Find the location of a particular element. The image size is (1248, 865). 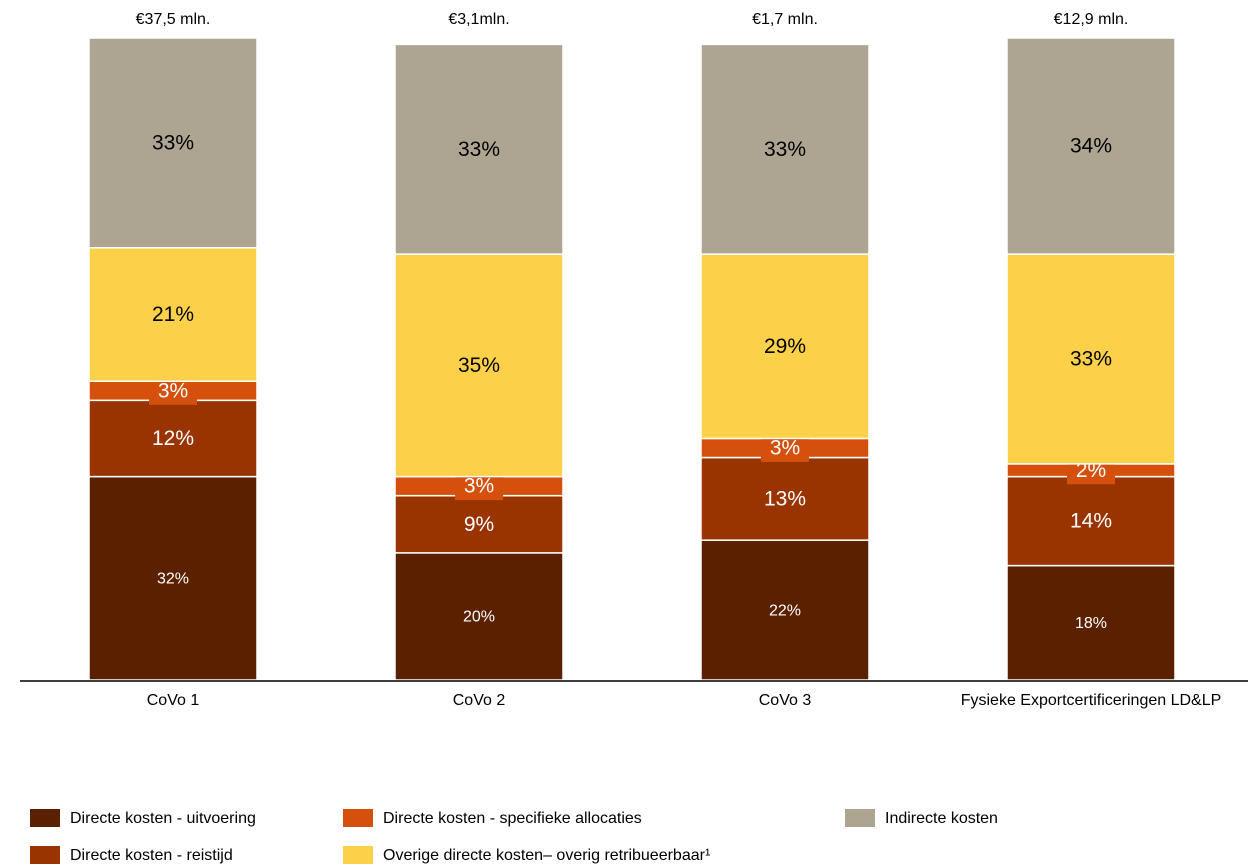

value-label: 12% is located at coordinates (173, 438).